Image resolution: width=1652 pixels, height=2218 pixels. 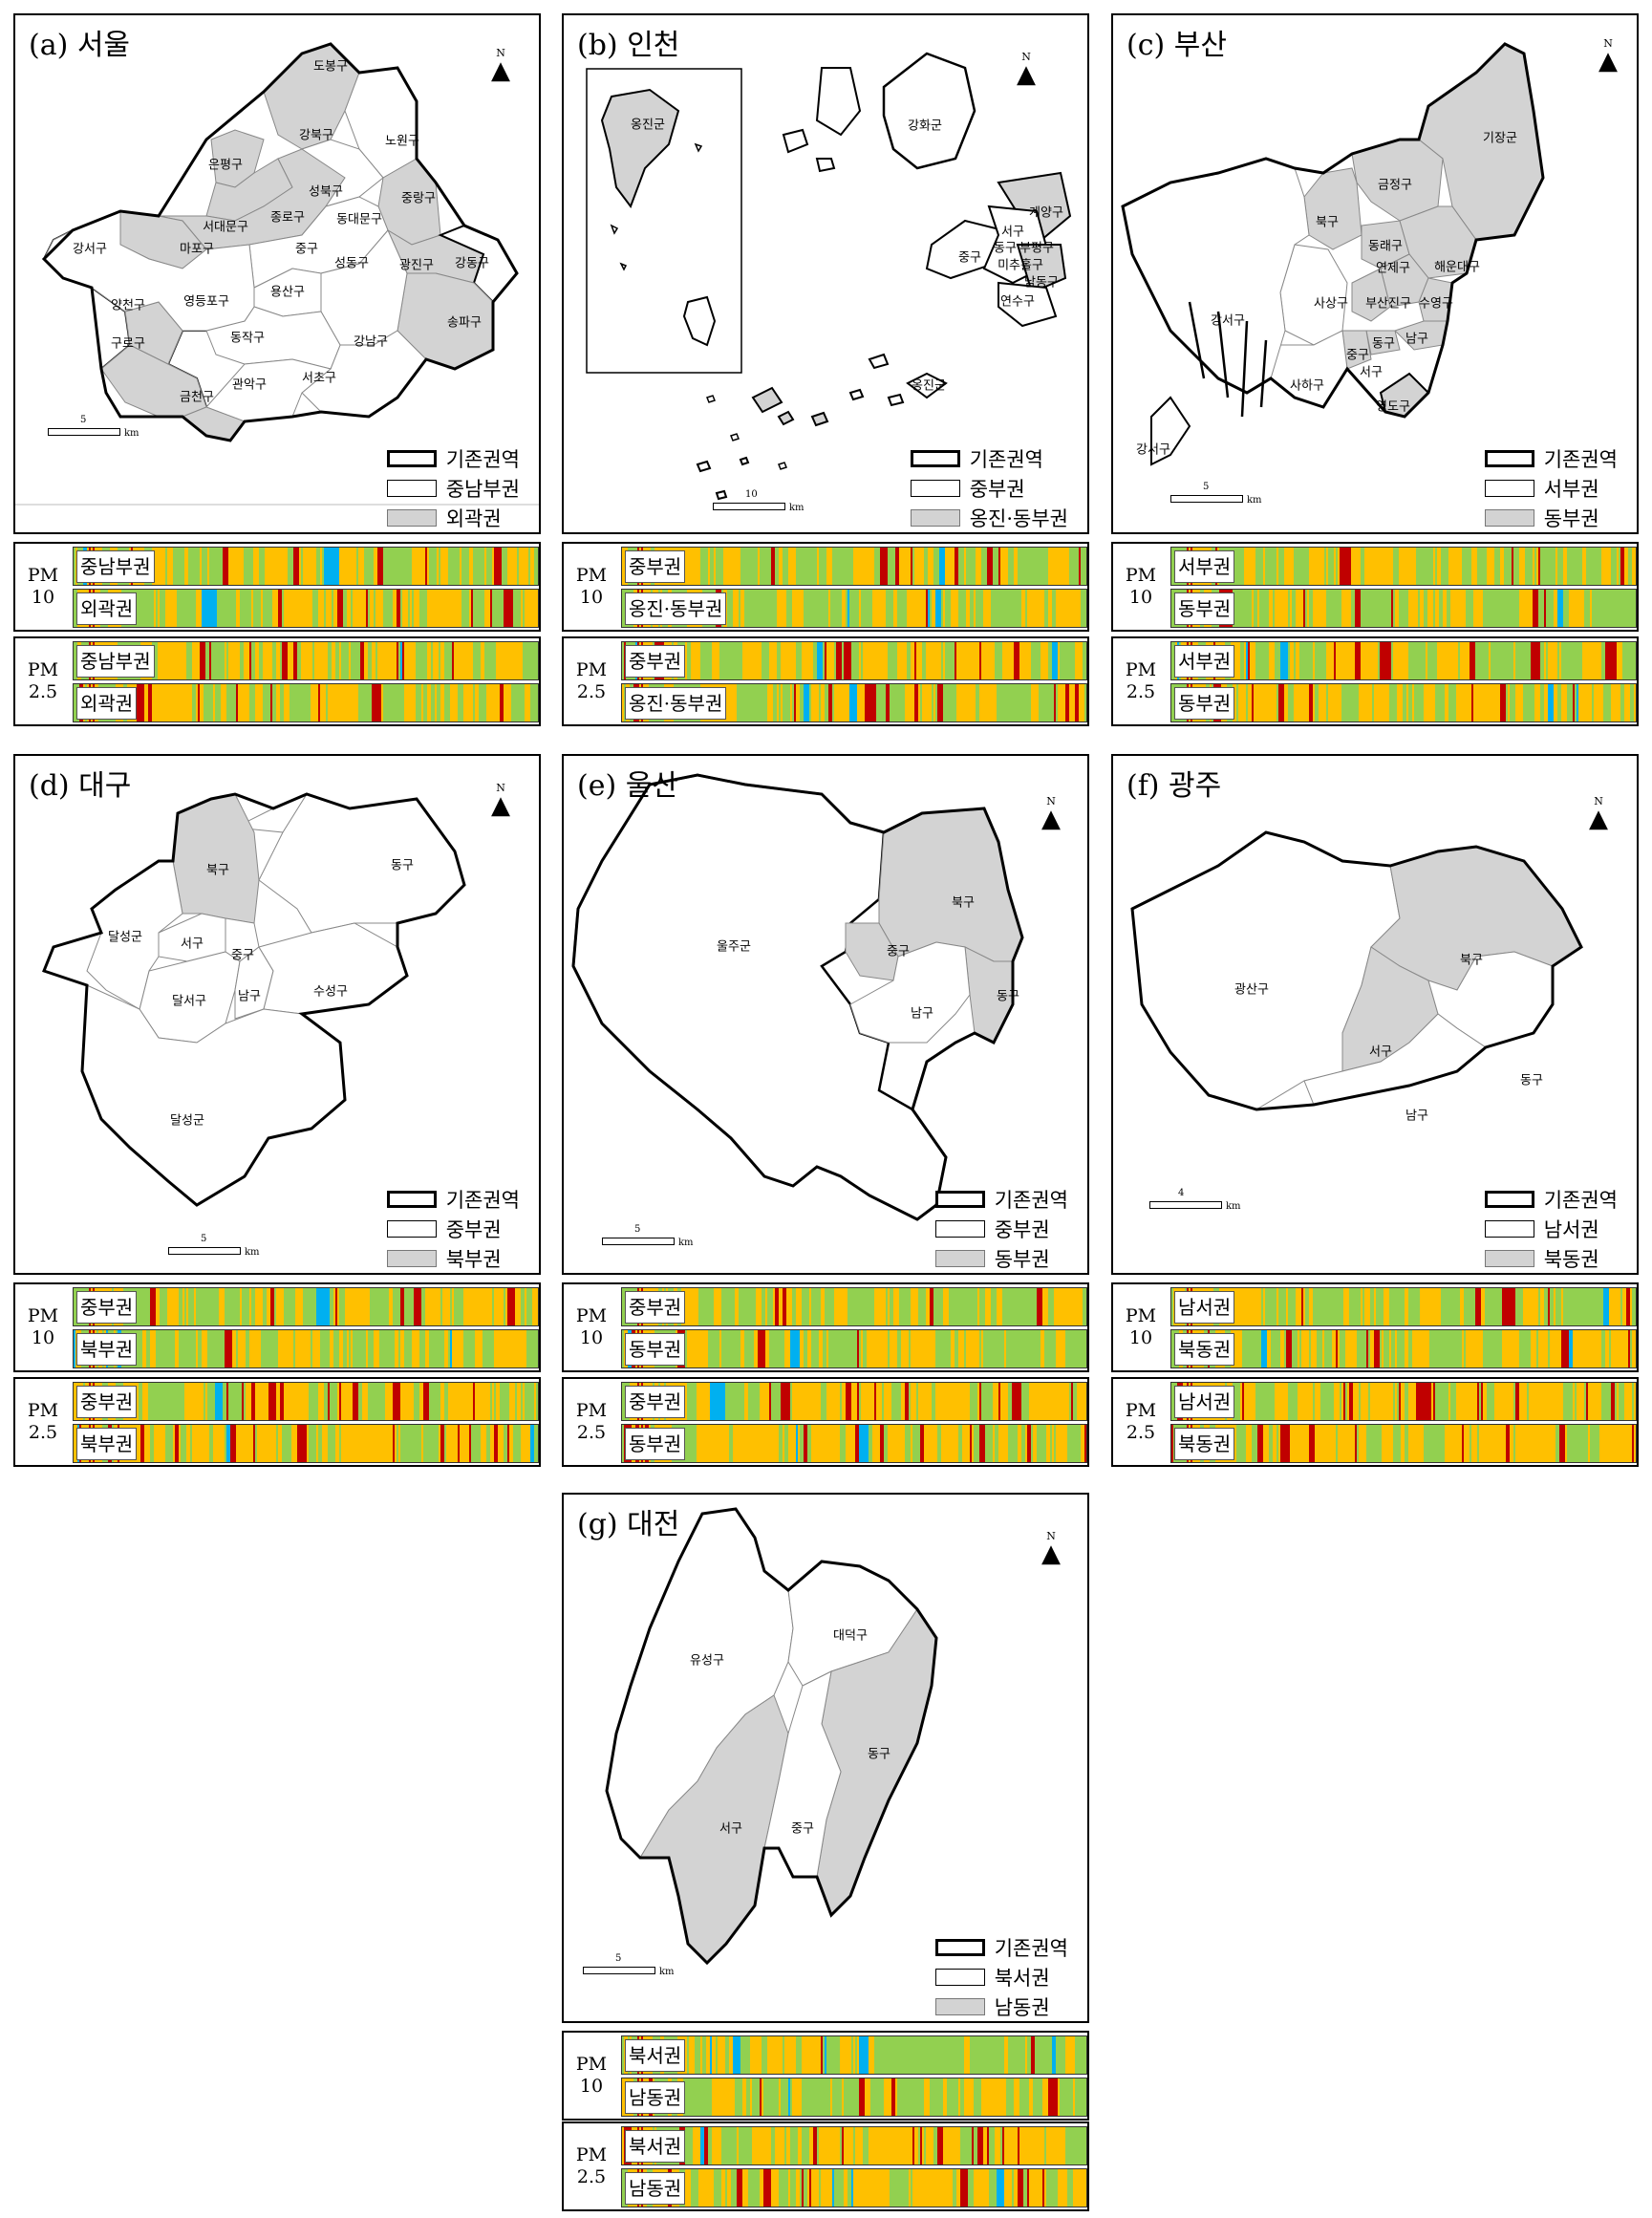 What do you see at coordinates (306, 566) in the screenshot?
I see `strip: 중남부권` at bounding box center [306, 566].